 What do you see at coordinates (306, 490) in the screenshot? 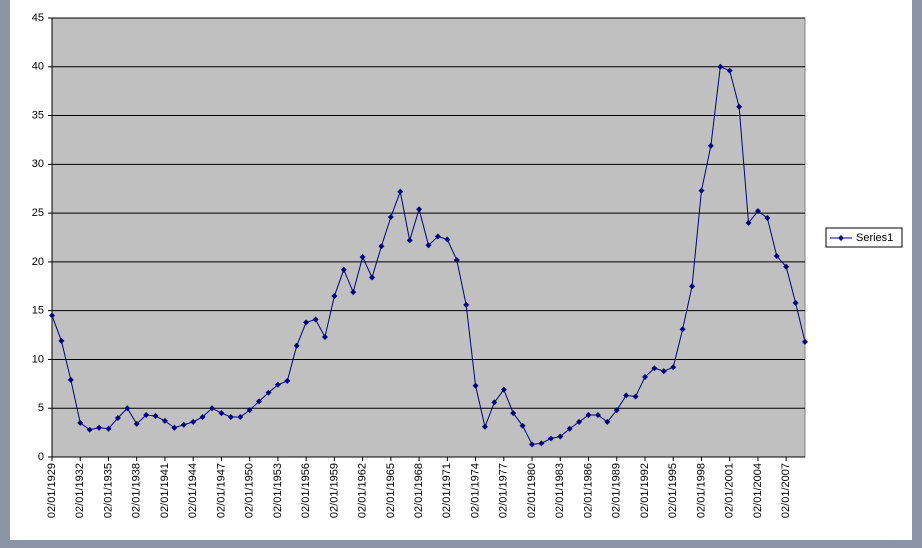
I see `x-tick-label: 02/01/1956` at bounding box center [306, 490].